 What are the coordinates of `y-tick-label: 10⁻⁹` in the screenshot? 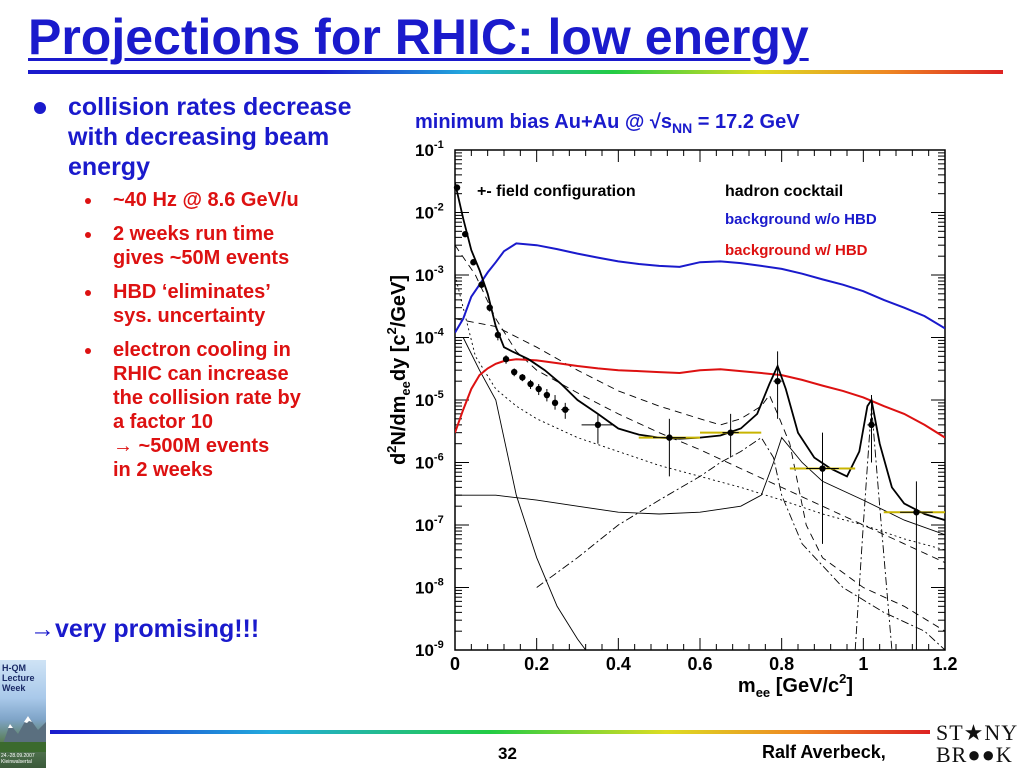 It's located at (429, 649).